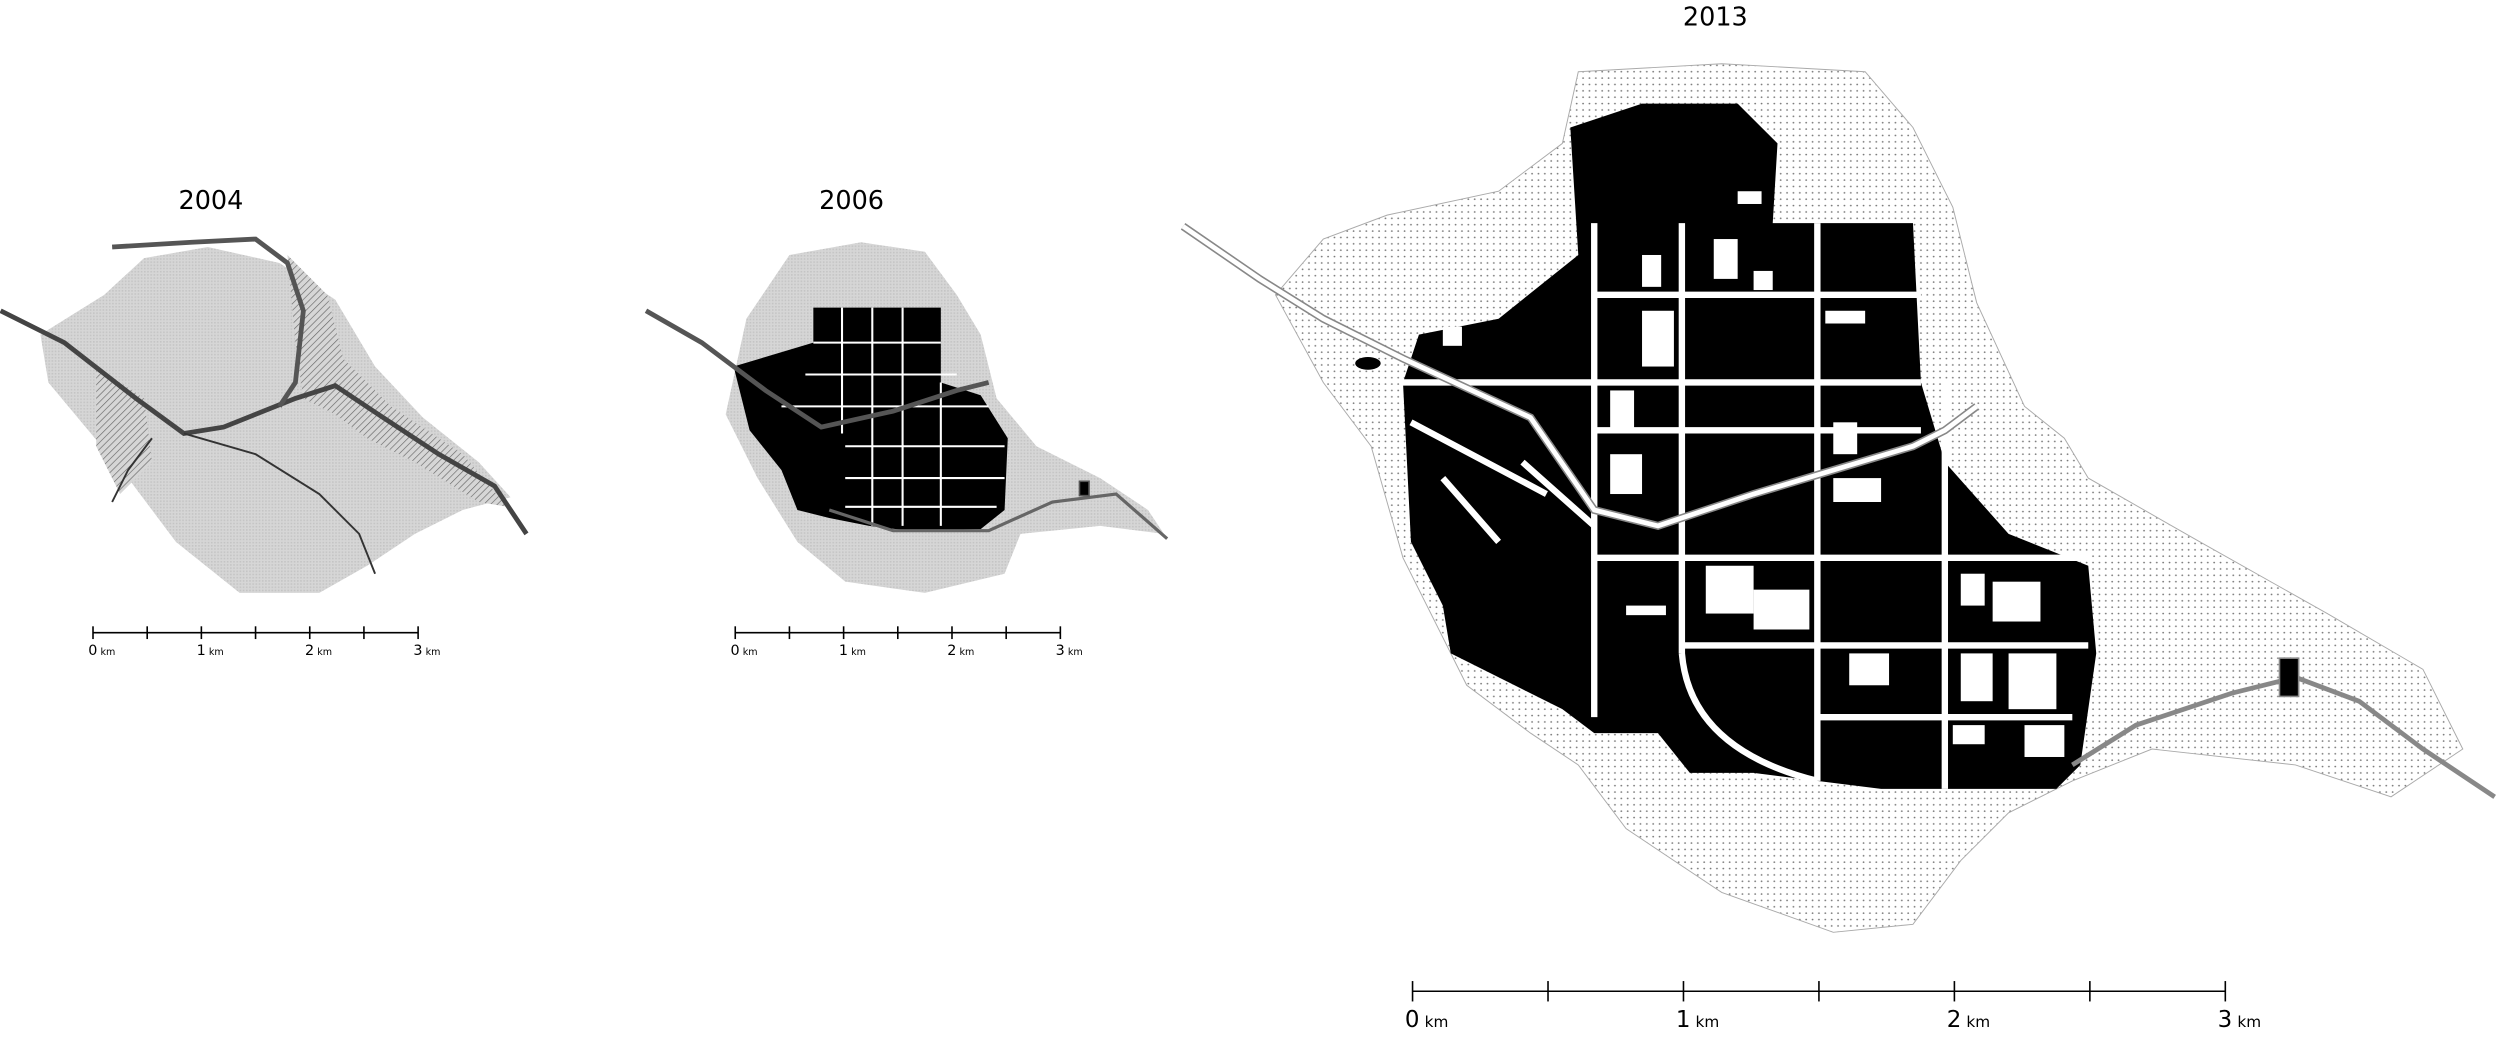 The image size is (2500, 1055). What do you see at coordinates (208, 322) in the screenshot?
I see `river` at bounding box center [208, 322].